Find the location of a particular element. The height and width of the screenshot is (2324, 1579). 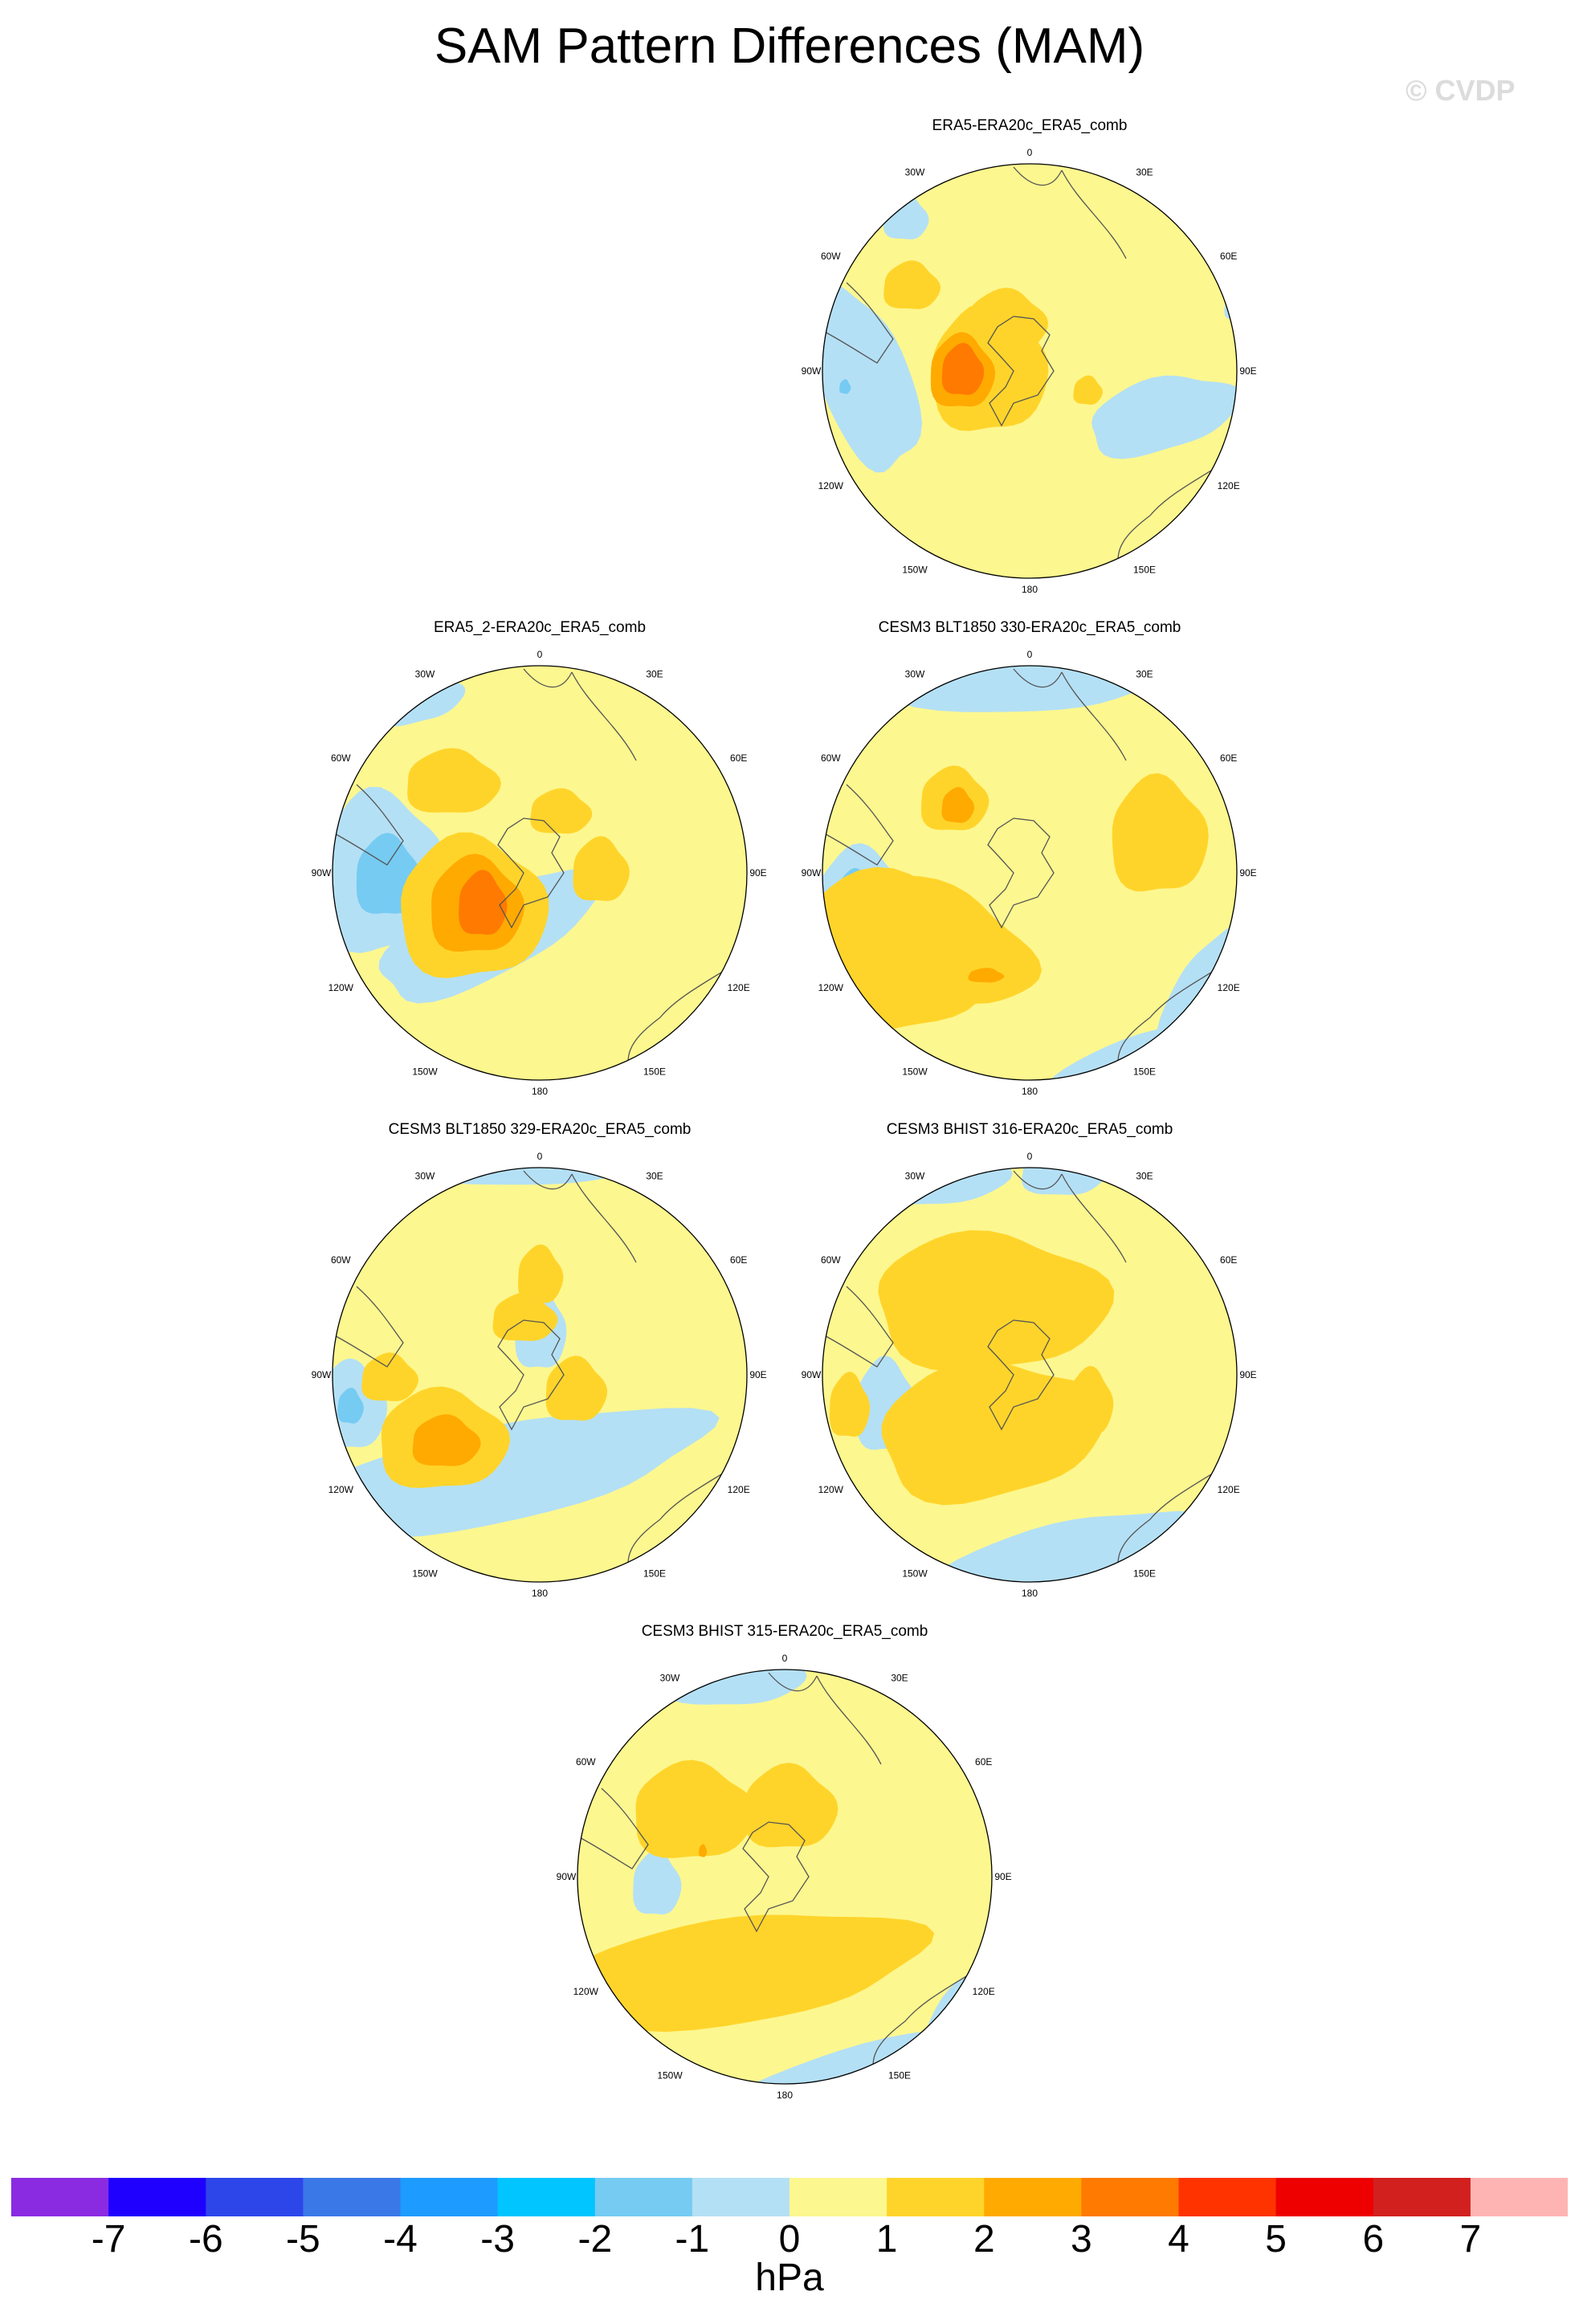

colorbar-tick-label: 5 is located at coordinates (1276, 2240).